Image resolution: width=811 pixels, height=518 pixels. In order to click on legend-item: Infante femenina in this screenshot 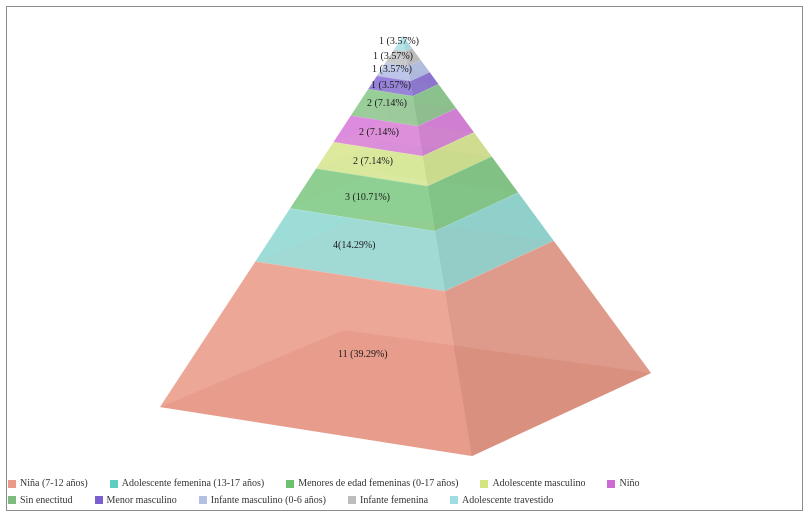, I will do `click(388, 500)`.